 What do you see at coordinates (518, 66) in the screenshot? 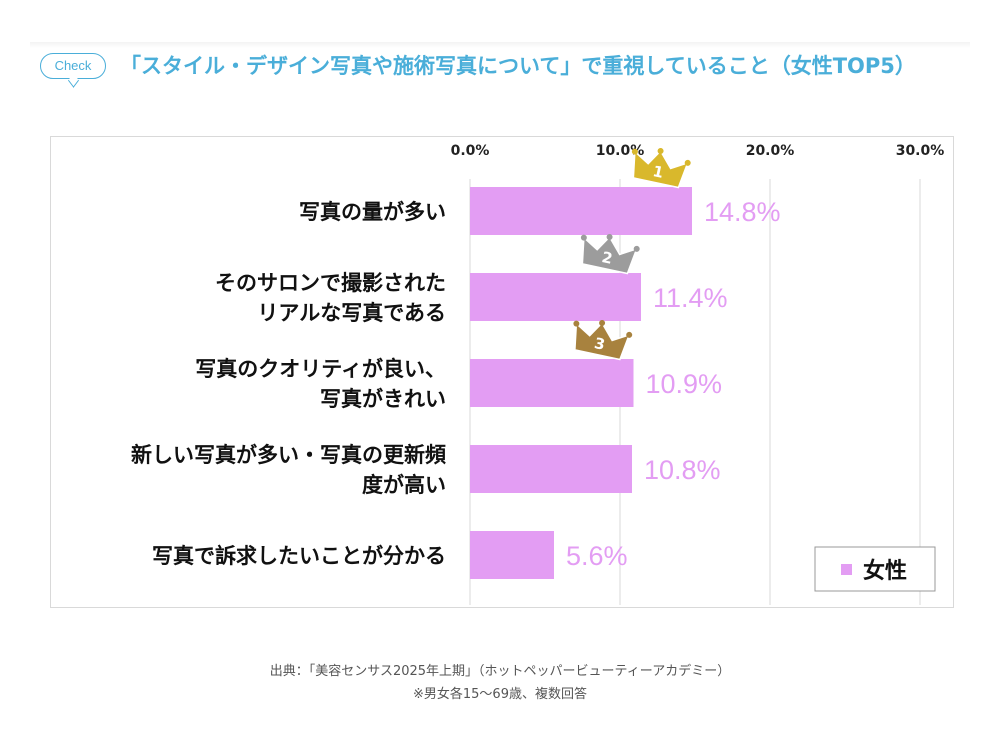
I see `page-title: 「スタイル・デザイン写真や施術写真について」で重視していること（女性TOP5）` at bounding box center [518, 66].